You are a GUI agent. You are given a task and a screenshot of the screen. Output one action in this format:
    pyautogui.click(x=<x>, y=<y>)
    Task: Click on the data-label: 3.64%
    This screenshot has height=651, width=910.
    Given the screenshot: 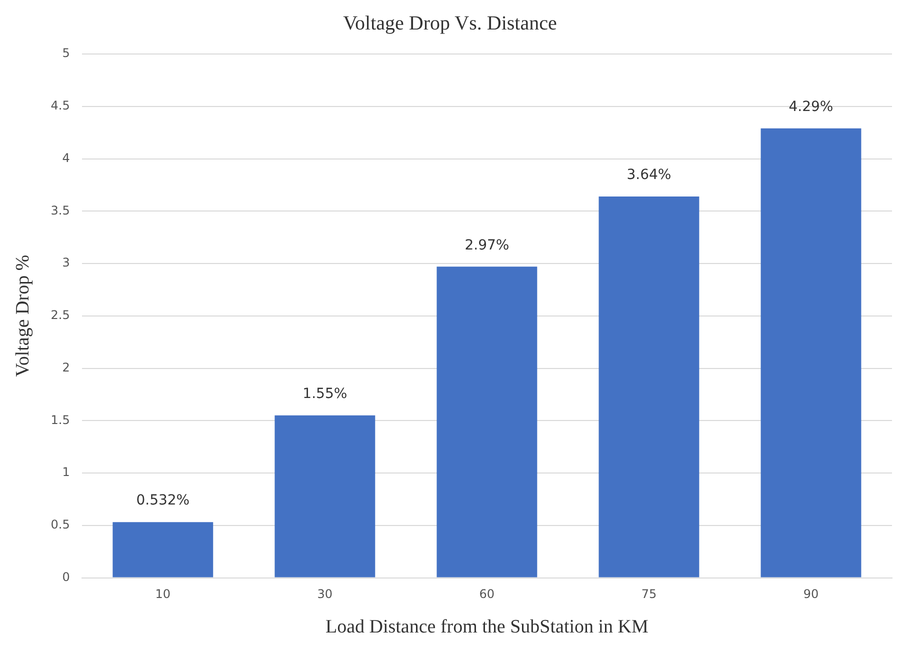 What is the action you would take?
    pyautogui.click(x=649, y=175)
    